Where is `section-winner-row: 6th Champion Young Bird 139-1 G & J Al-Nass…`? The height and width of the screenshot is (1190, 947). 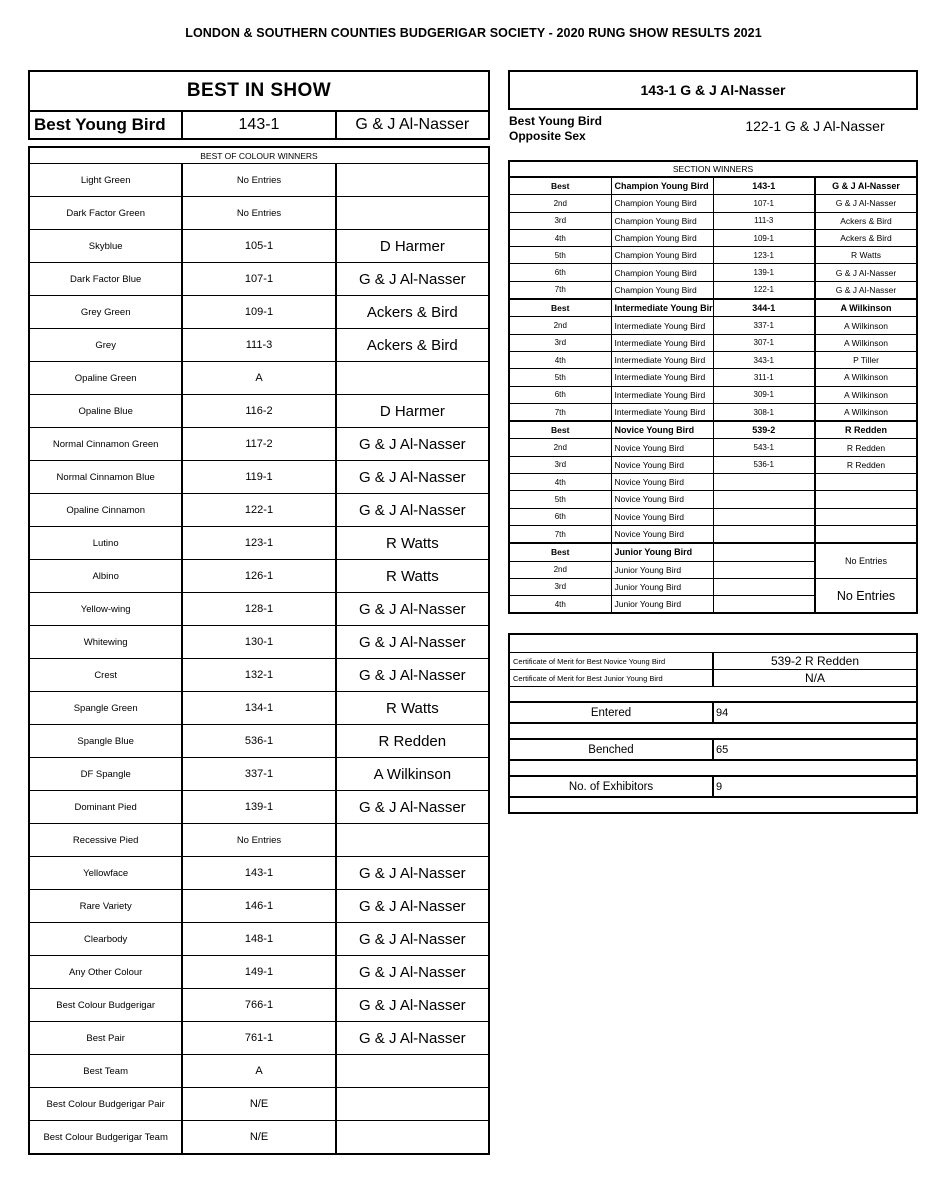 section-winner-row: 6th Champion Young Bird 139-1 G & J Al-Nass… is located at coordinates (713, 272).